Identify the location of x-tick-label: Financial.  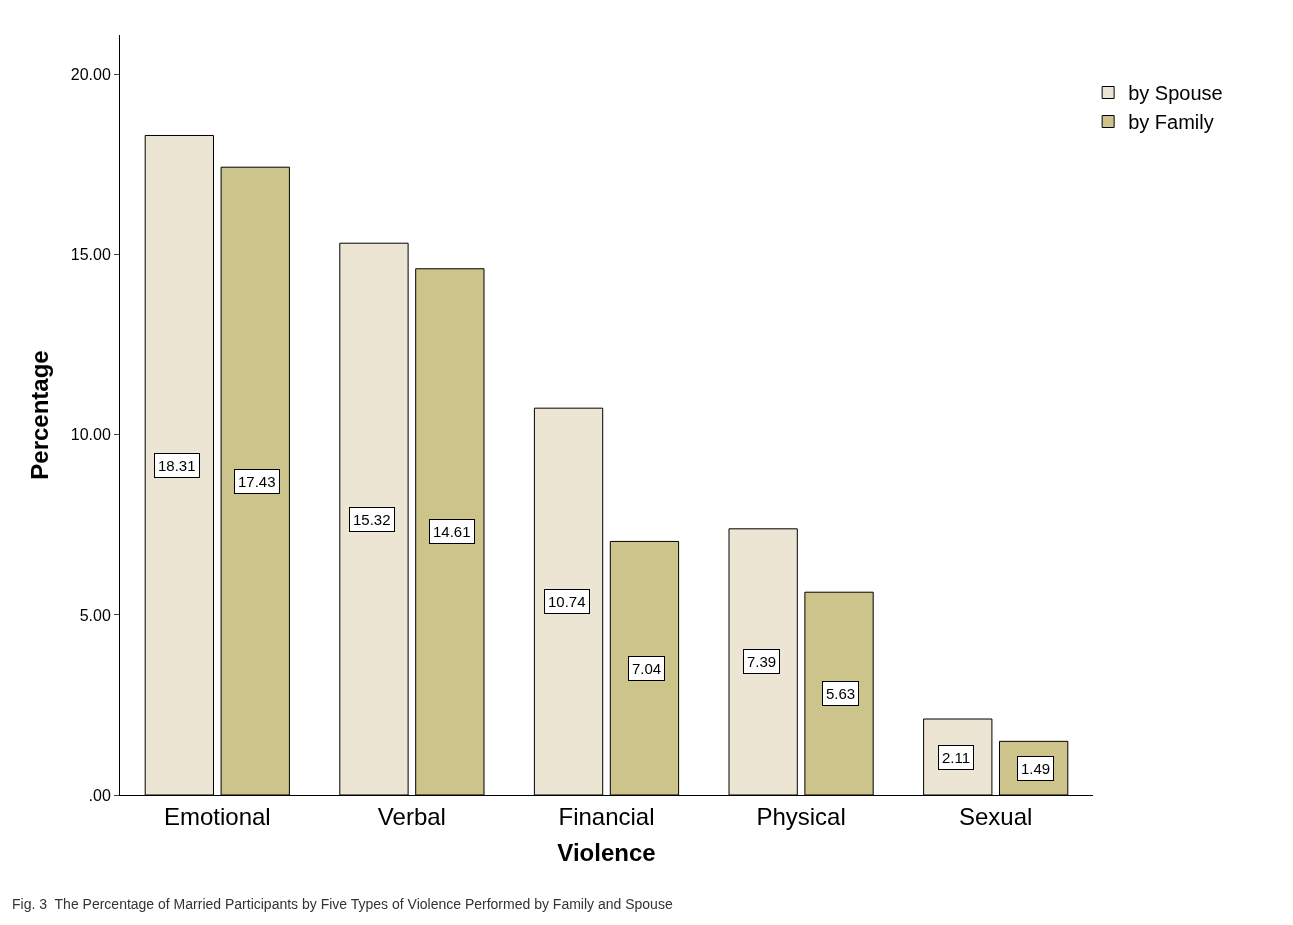
(606, 816).